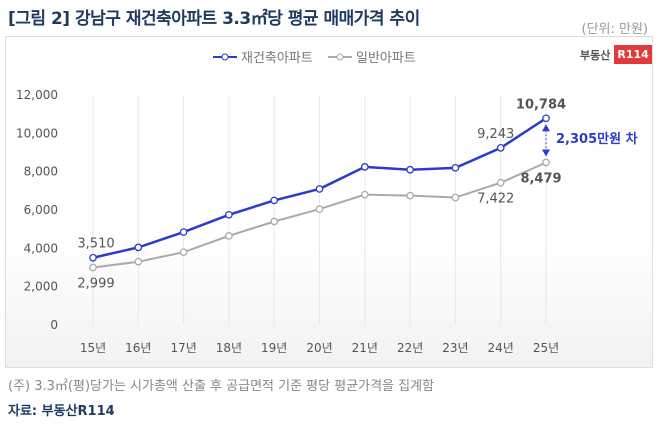 The height and width of the screenshot is (426, 658). I want to click on data-label: 8,479, so click(540, 178).